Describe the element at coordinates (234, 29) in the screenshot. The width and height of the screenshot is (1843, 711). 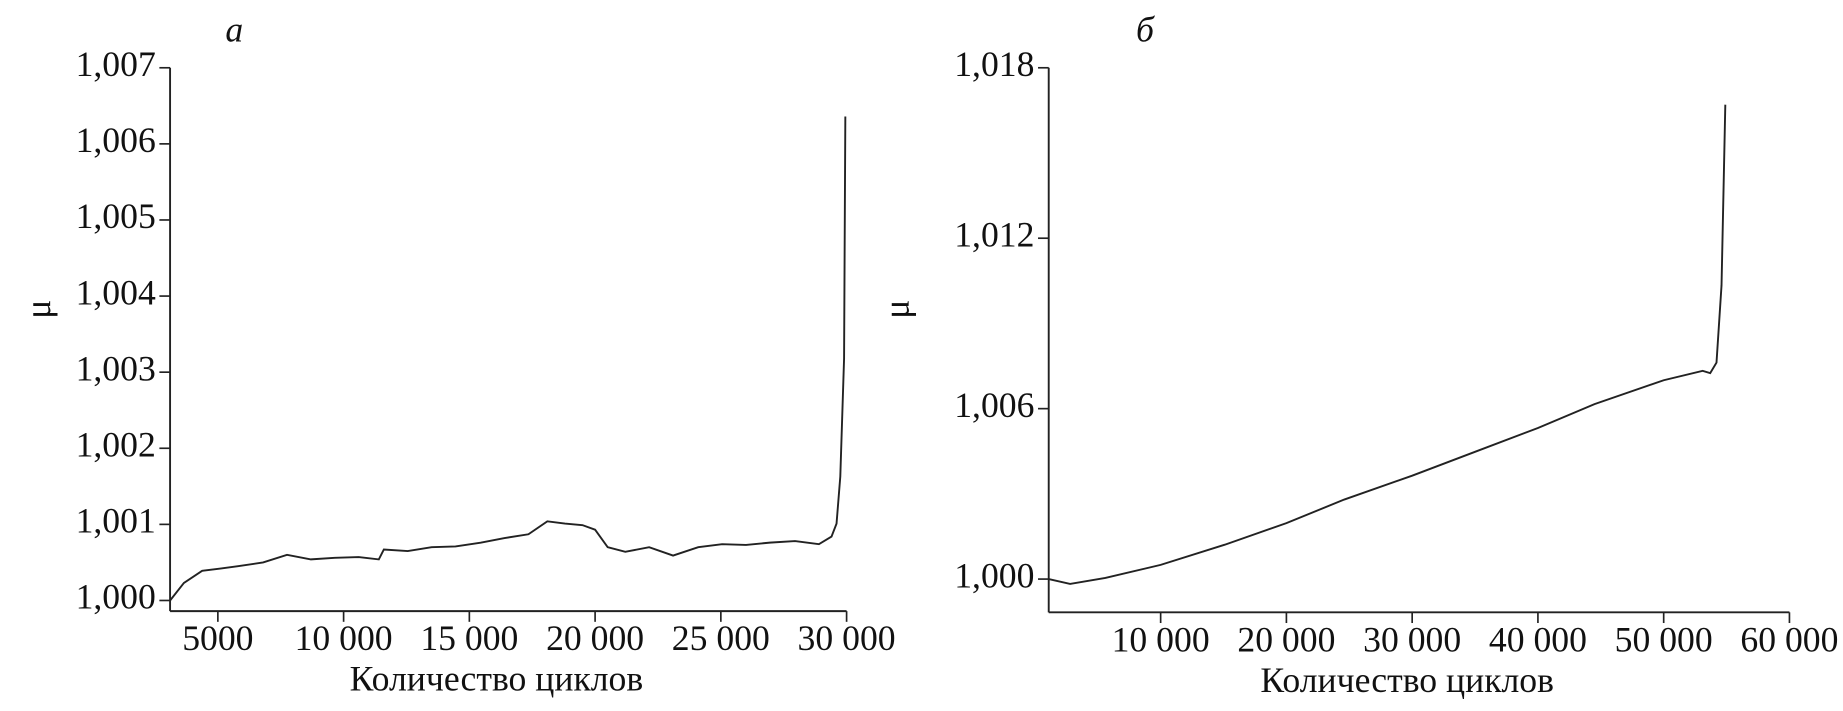
I see `panel-label: а` at that location.